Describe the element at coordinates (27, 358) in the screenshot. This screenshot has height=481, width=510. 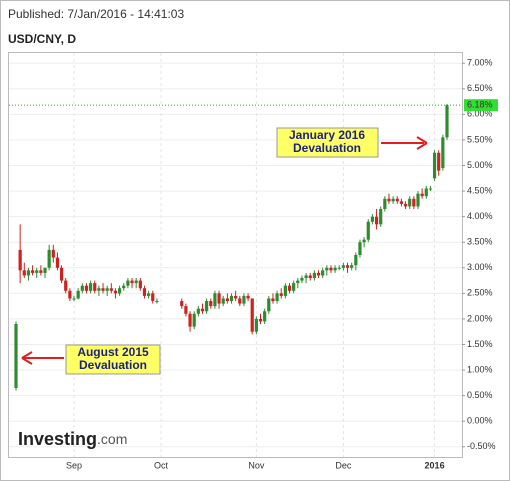
I see `arrow-head` at that location.